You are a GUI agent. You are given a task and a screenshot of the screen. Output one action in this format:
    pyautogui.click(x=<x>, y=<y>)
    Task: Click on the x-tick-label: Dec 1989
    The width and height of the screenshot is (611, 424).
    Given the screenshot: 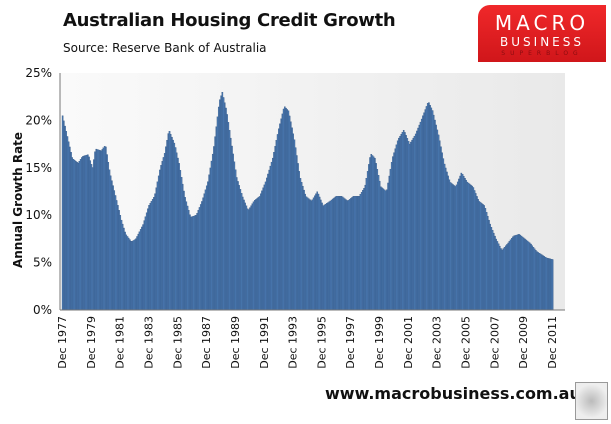 What is the action you would take?
    pyautogui.click(x=235, y=342)
    